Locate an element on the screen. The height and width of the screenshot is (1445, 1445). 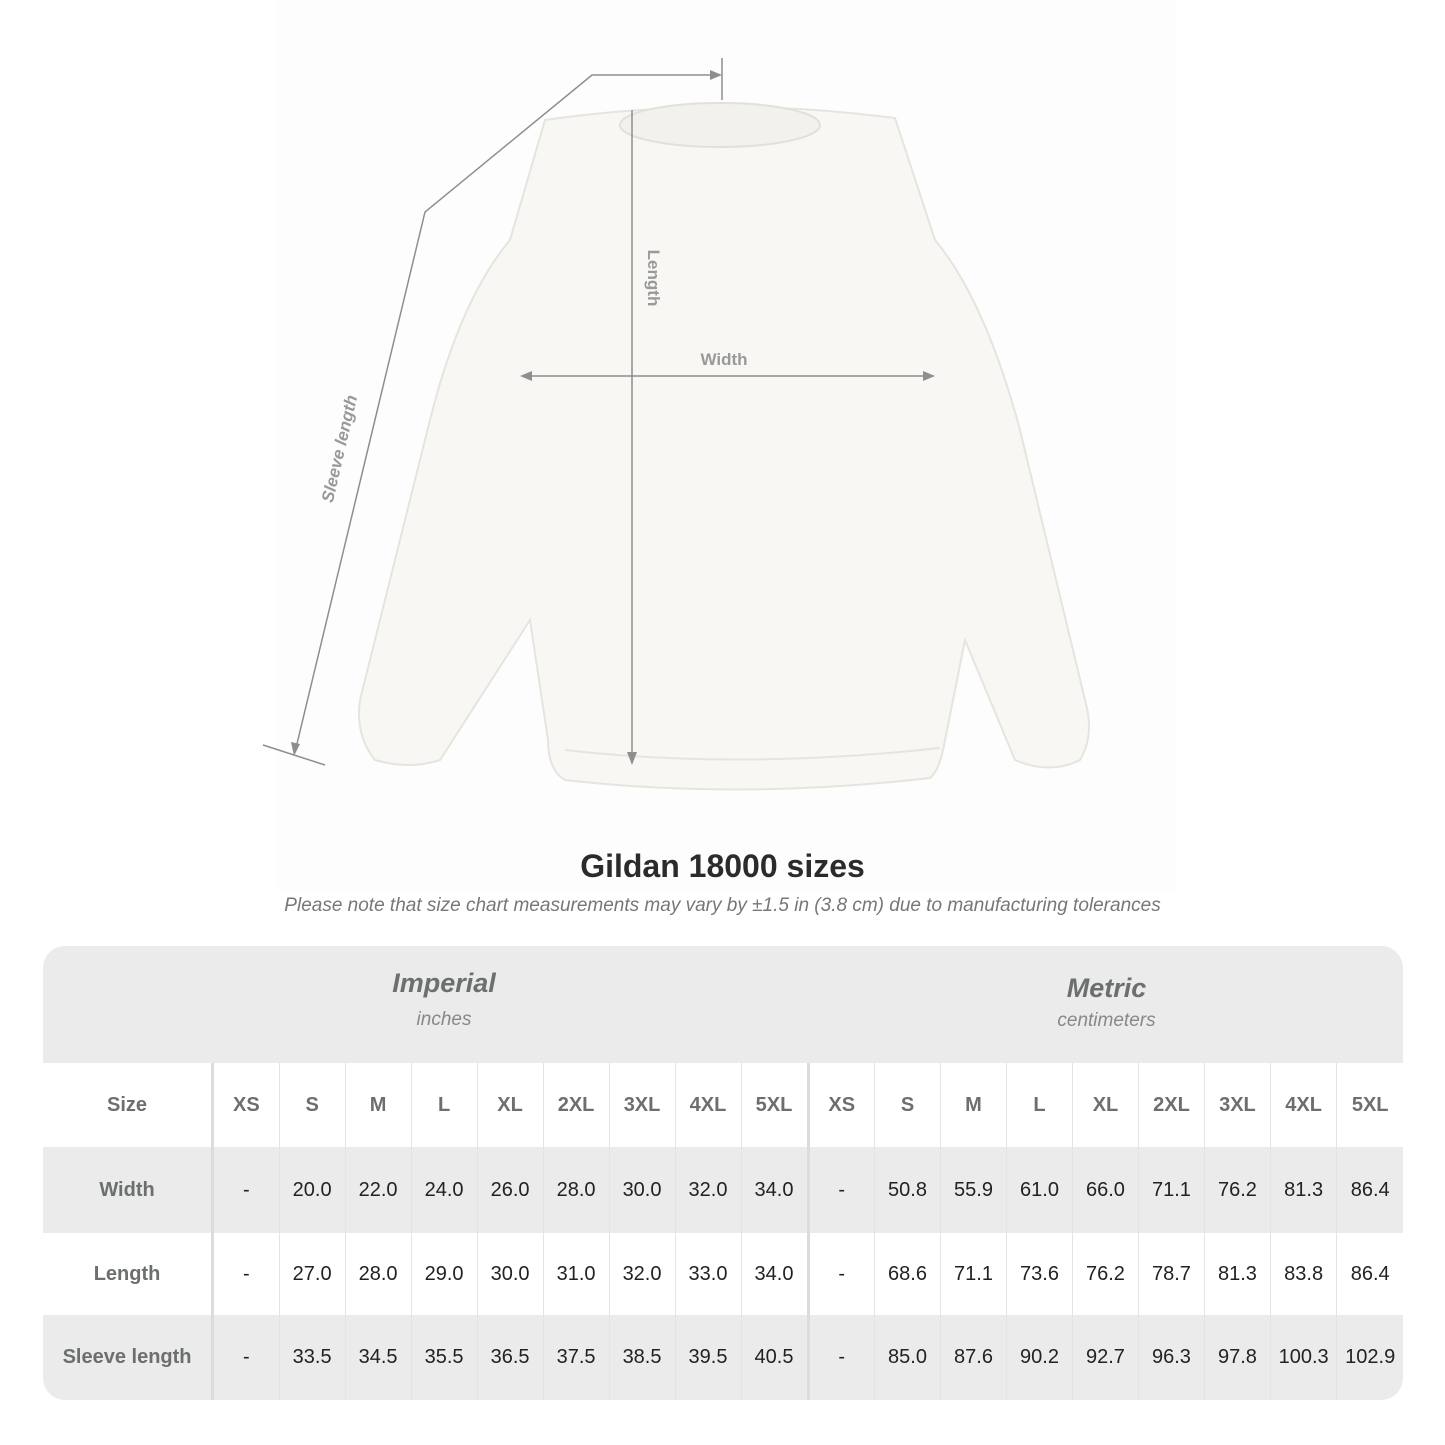
row-label: Length is located at coordinates (129, 1274).